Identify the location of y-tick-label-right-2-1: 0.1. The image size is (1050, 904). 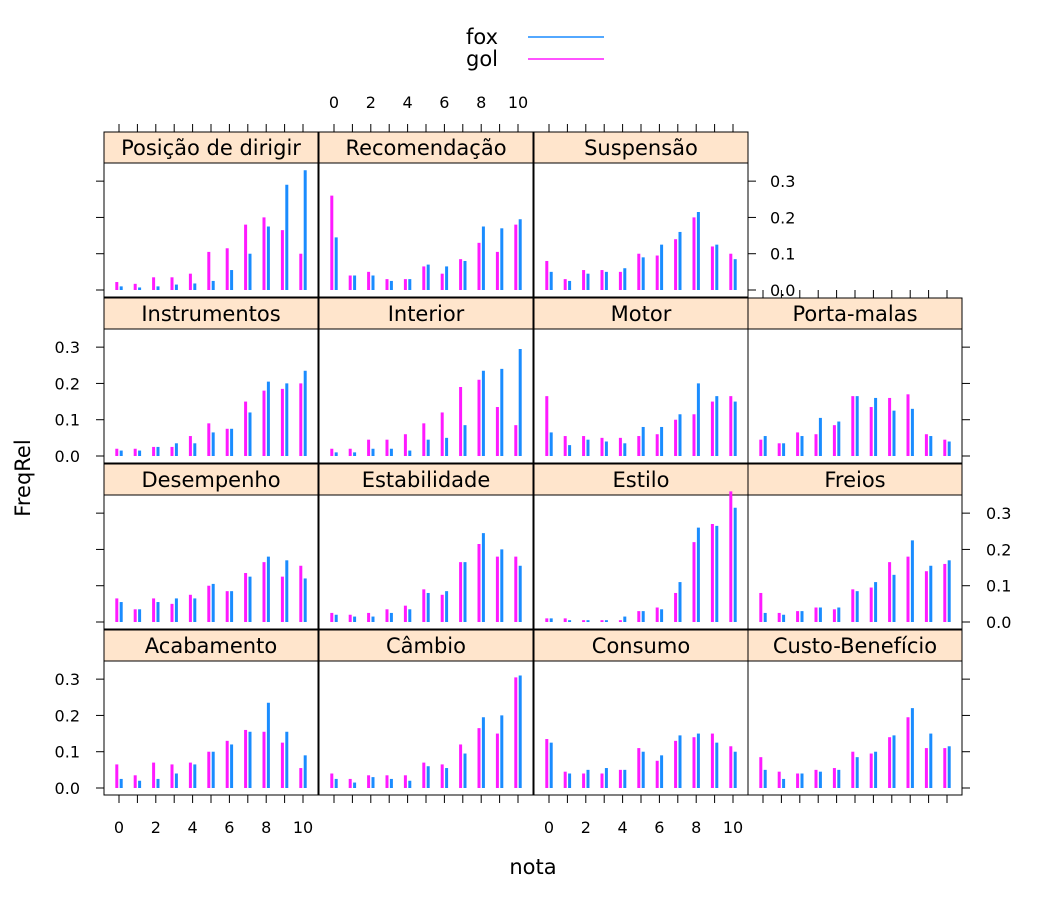
(998, 586).